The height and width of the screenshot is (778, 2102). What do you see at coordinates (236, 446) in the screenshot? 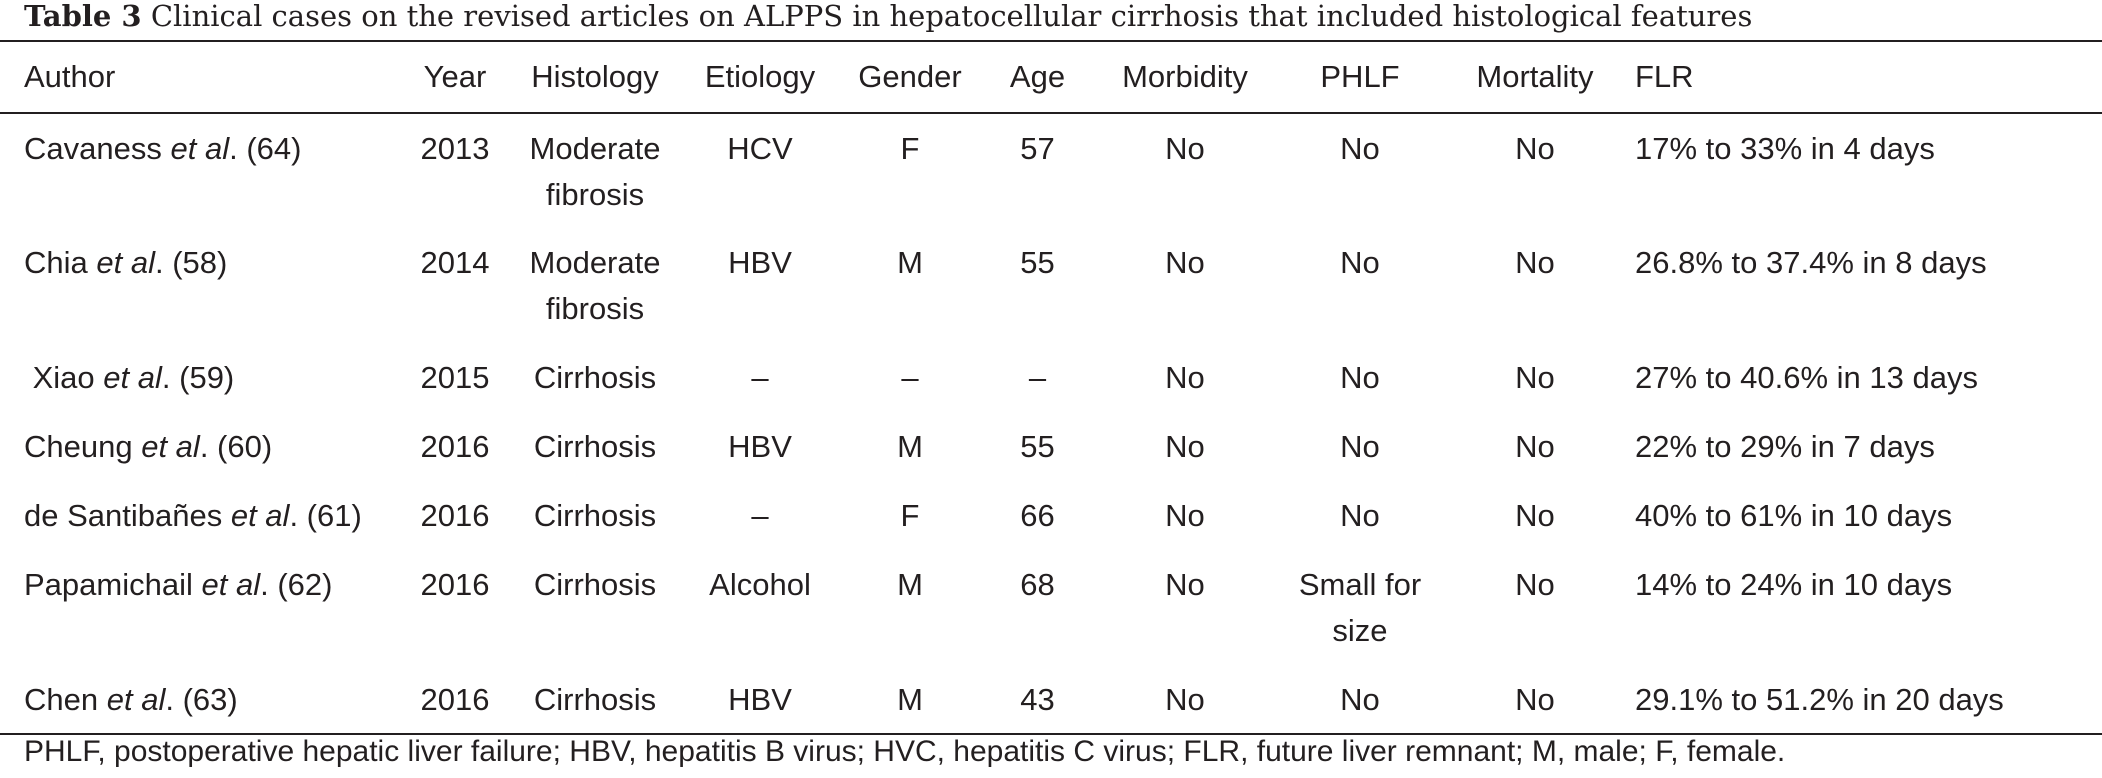
I see `author-ref: . (60)` at bounding box center [236, 446].